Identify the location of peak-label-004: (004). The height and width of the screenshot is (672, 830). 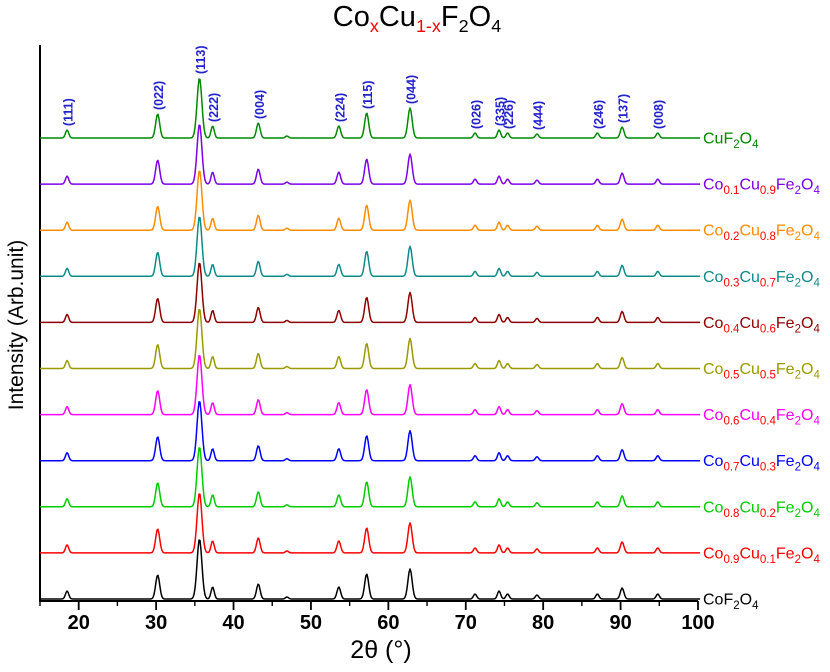
(260, 104).